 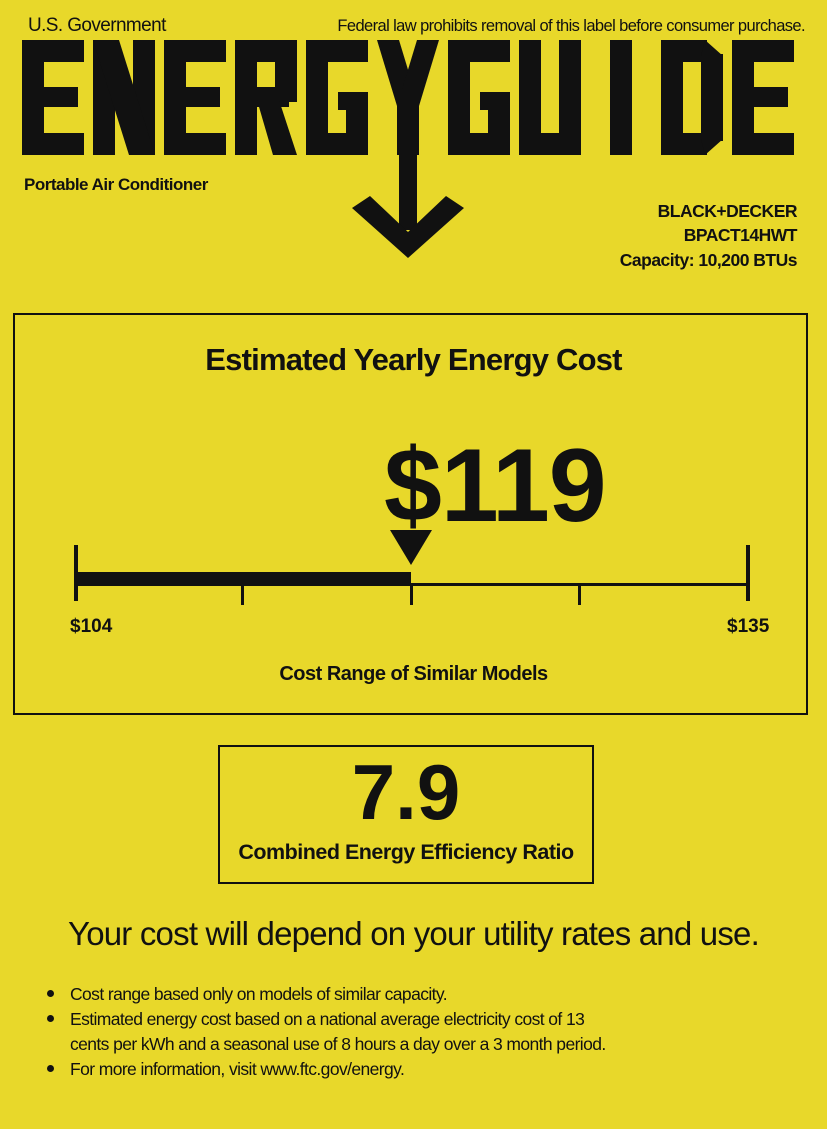 What do you see at coordinates (406, 792) in the screenshot?
I see `ceer-value: 7.9` at bounding box center [406, 792].